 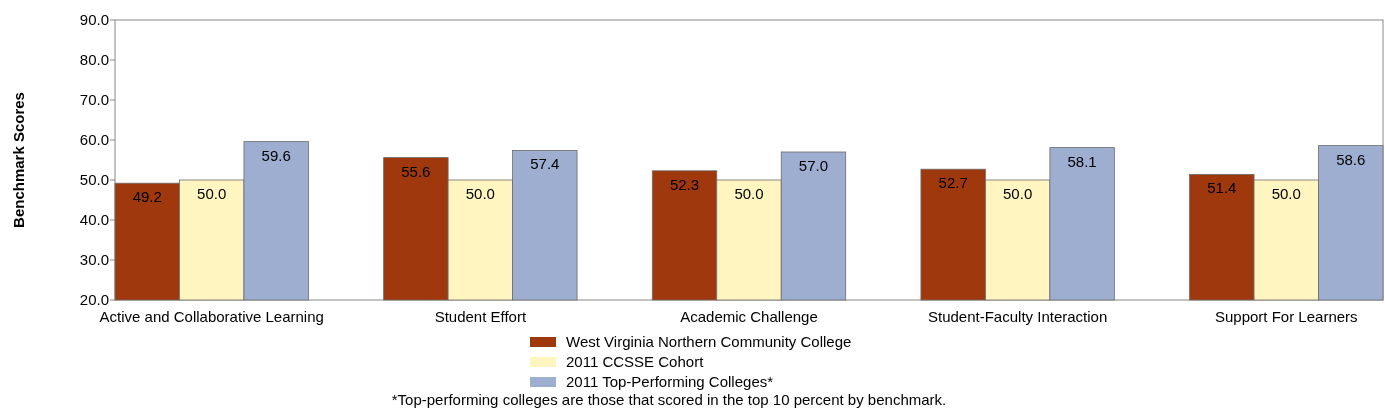 I want to click on legend-label: 2011 Top-Performing Colleges*, so click(x=670, y=382).